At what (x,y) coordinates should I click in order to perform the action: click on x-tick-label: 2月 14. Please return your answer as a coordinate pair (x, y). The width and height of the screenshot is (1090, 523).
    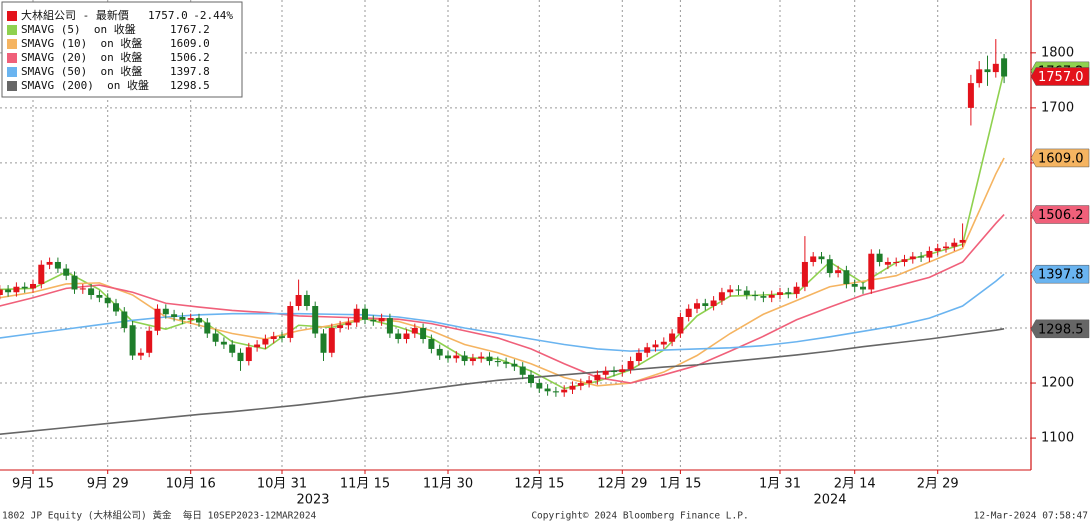
    Looking at the image, I should click on (855, 484).